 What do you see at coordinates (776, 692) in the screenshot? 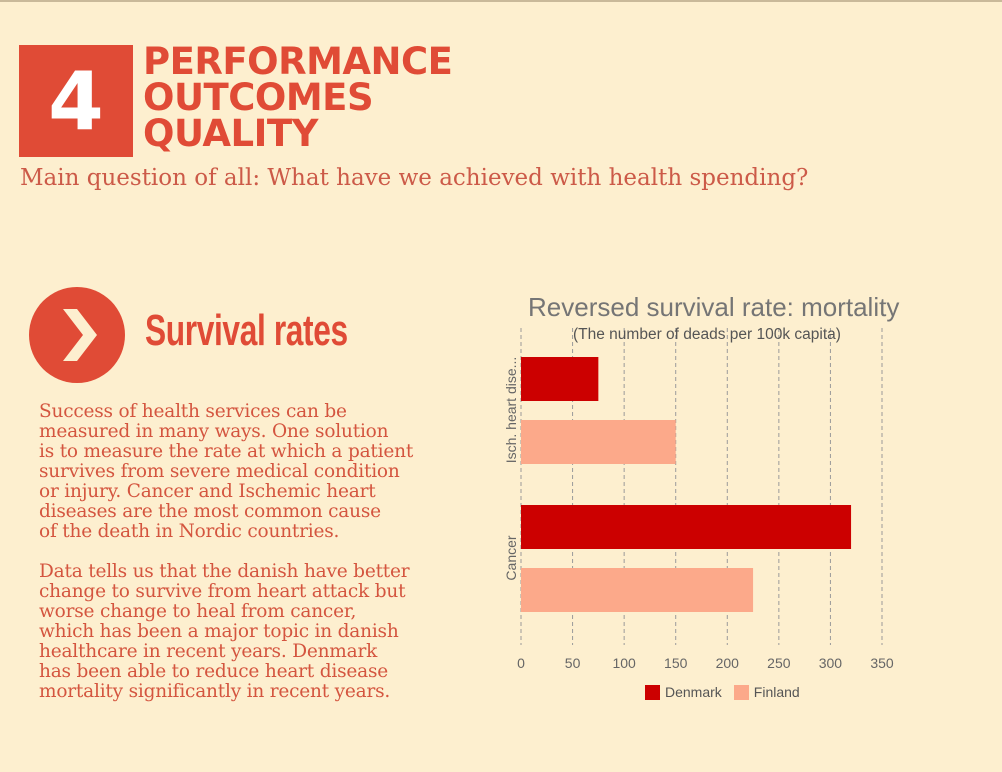
I see `legend-label-finland: Finland` at bounding box center [776, 692].